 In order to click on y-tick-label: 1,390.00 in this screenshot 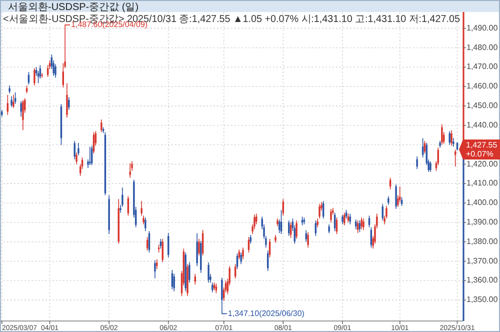, I will do `click(482, 222)`.